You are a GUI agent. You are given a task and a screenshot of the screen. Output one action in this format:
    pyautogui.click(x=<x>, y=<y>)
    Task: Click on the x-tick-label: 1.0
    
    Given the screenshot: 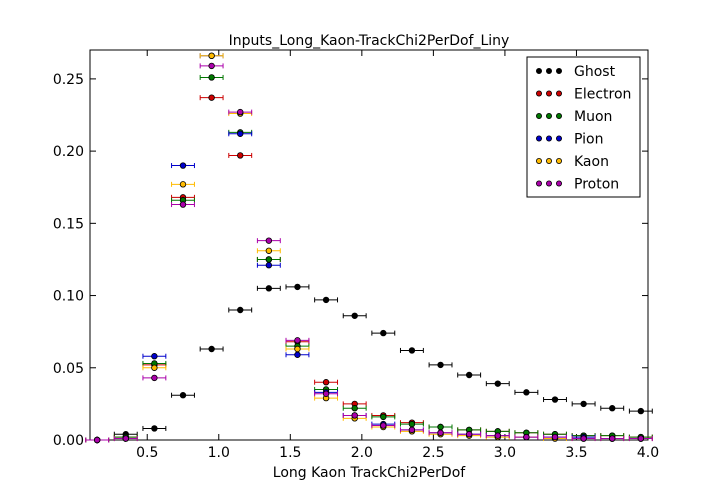 What is the action you would take?
    pyautogui.click(x=219, y=453)
    